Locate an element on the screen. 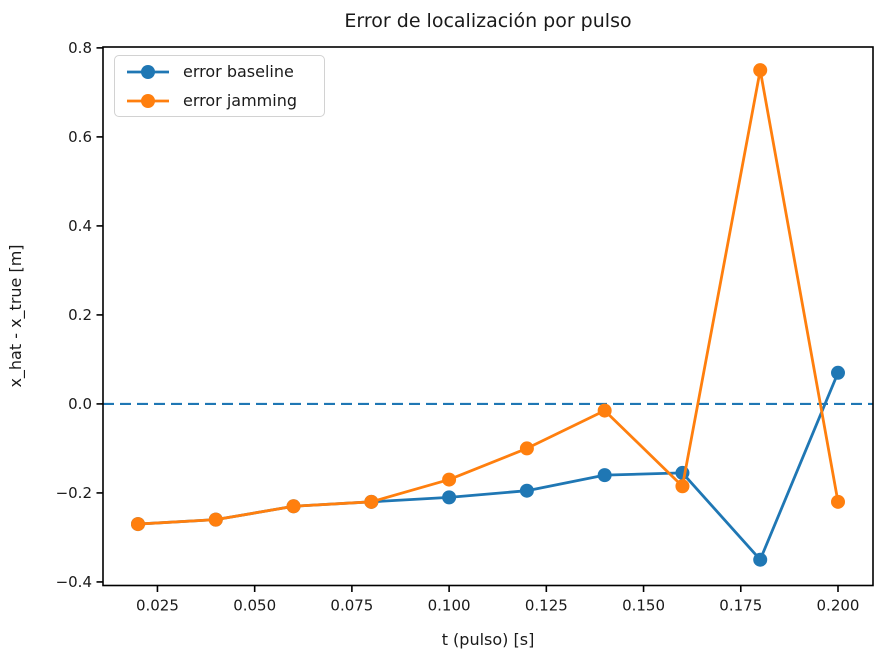 This screenshot has height=661, width=886. legend-item-error-jamming: error jamming is located at coordinates (219, 100).